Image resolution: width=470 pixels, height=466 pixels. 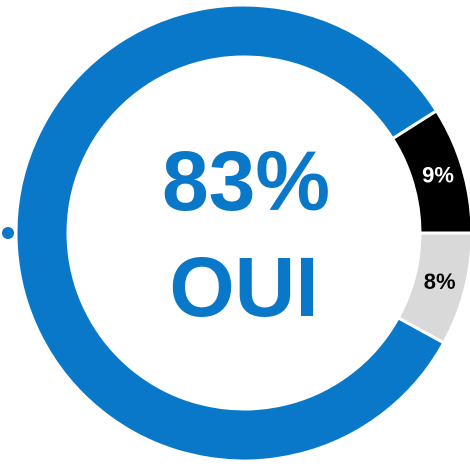 I want to click on data-label: 9%, so click(x=438, y=174).